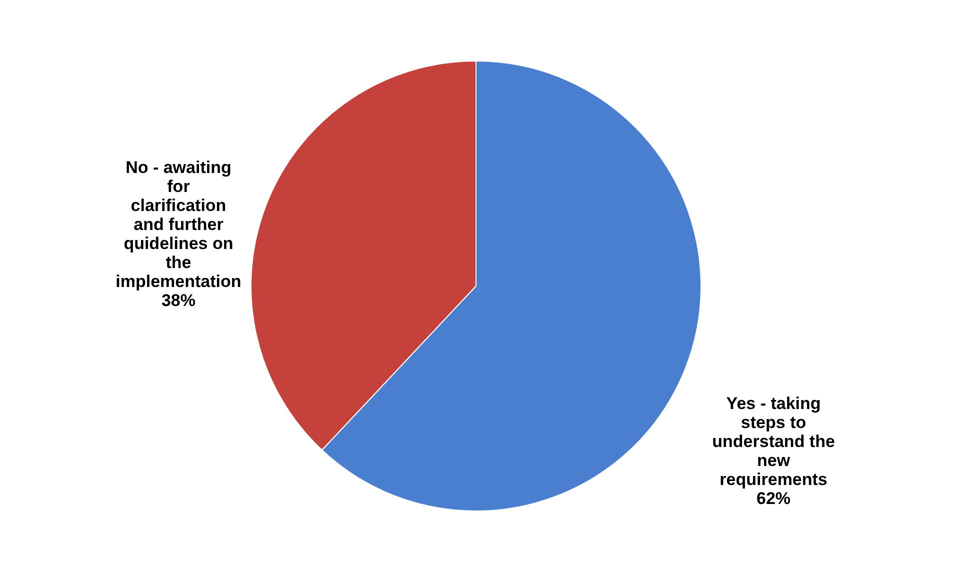 The image size is (956, 575). Describe the element at coordinates (773, 441) in the screenshot. I see `slice-label: Yes - taking steps to understand the new requirements` at that location.